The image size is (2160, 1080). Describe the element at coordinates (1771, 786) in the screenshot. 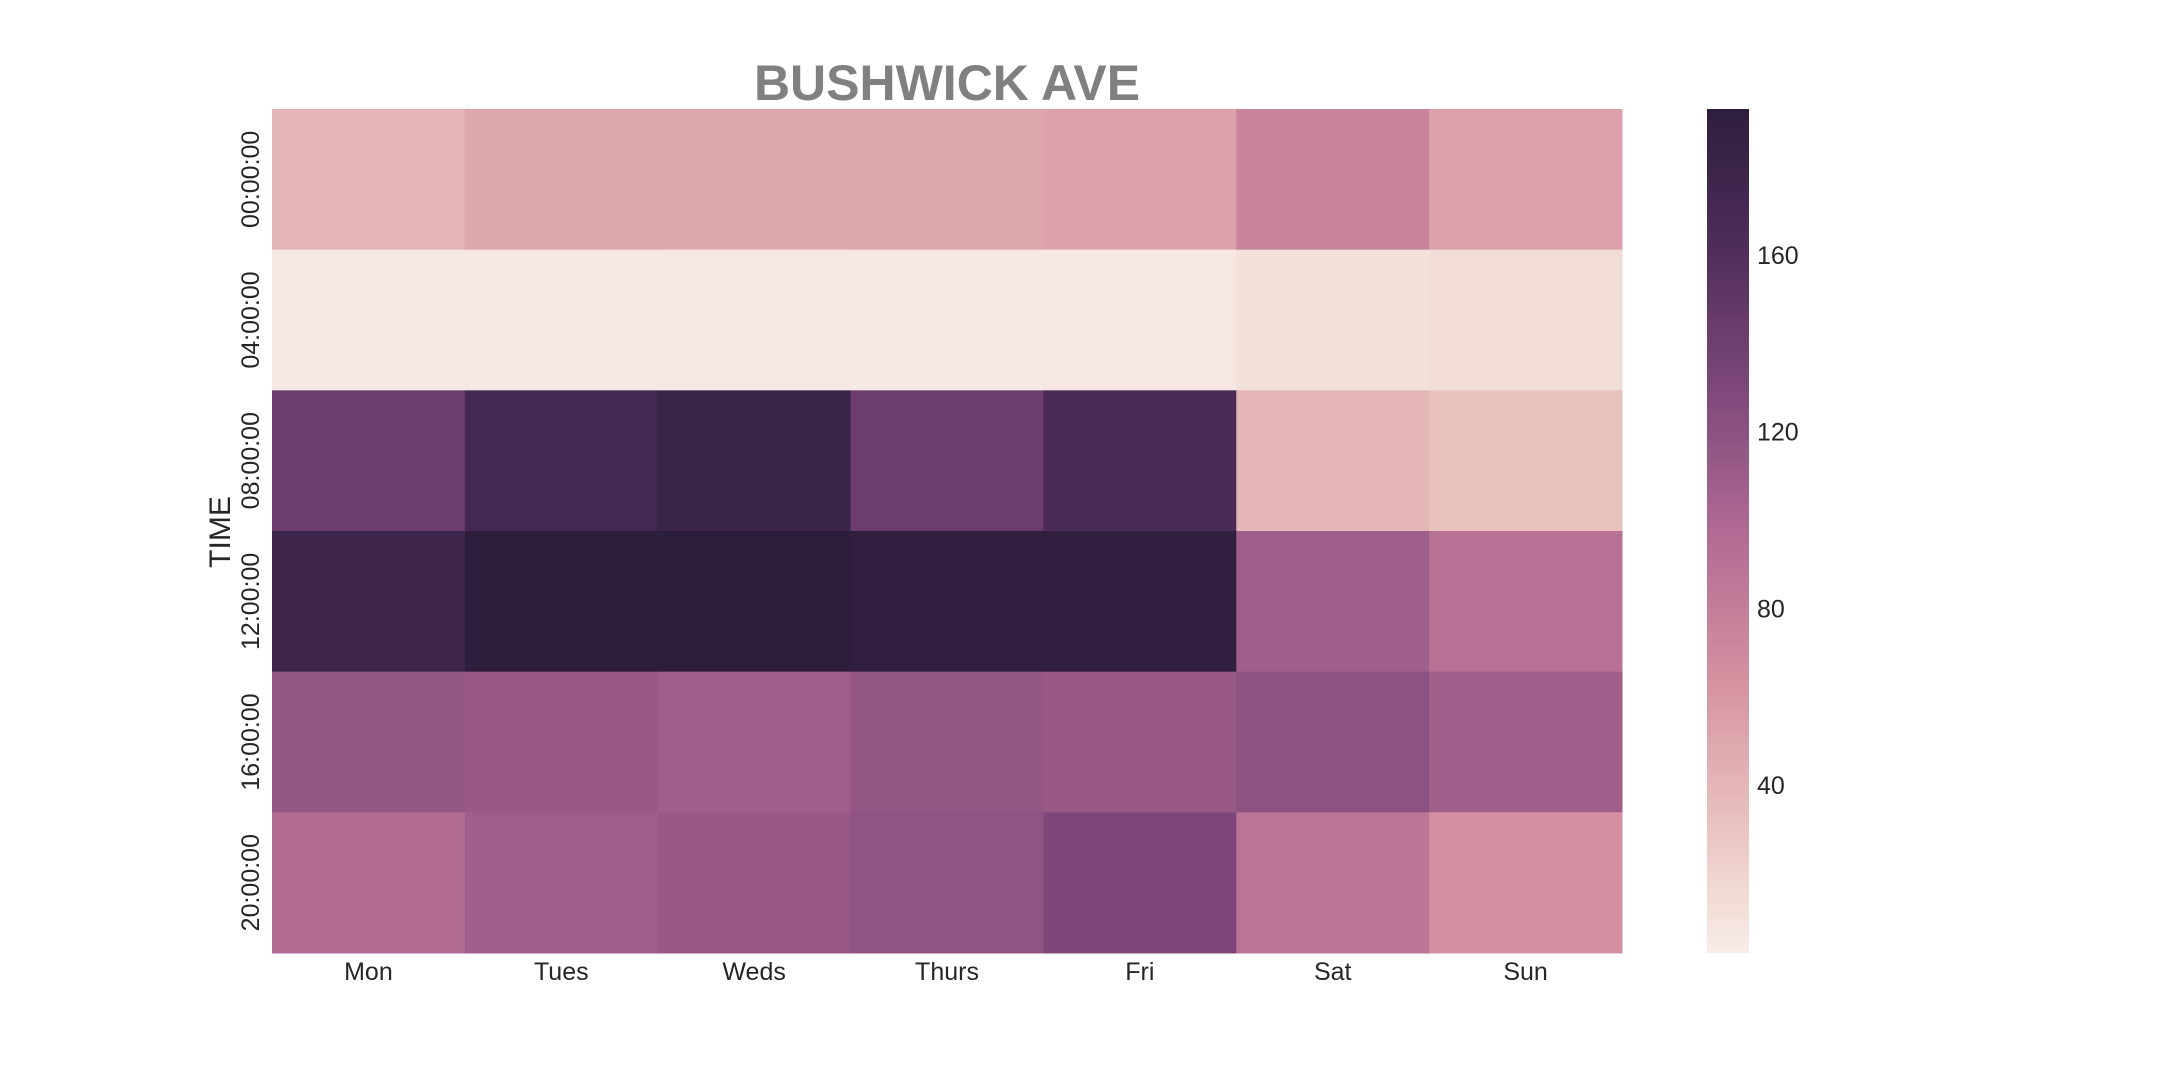

I see `colorbar-tick-label: 40` at that location.